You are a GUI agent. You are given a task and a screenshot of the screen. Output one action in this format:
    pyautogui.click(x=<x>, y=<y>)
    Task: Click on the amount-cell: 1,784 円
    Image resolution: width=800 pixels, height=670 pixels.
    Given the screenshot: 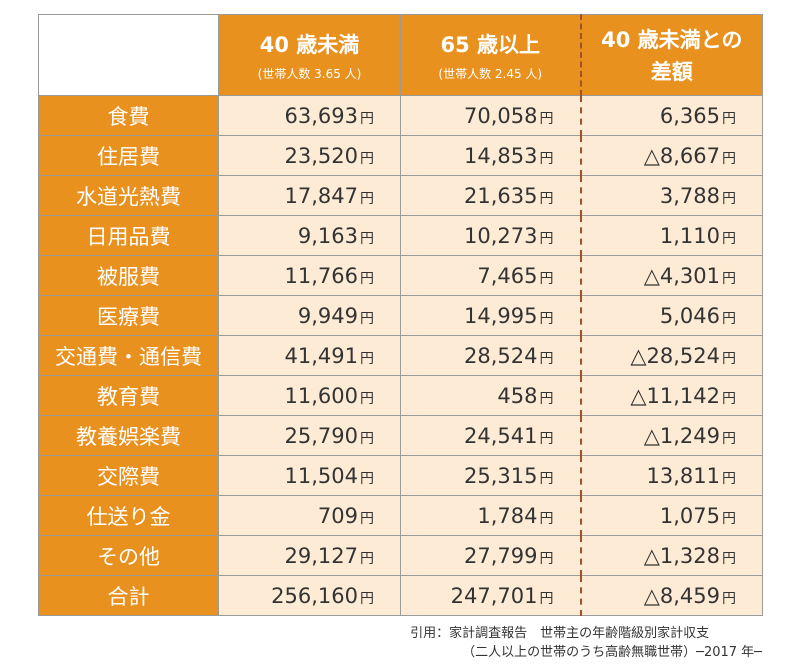 What is the action you would take?
    pyautogui.click(x=490, y=515)
    